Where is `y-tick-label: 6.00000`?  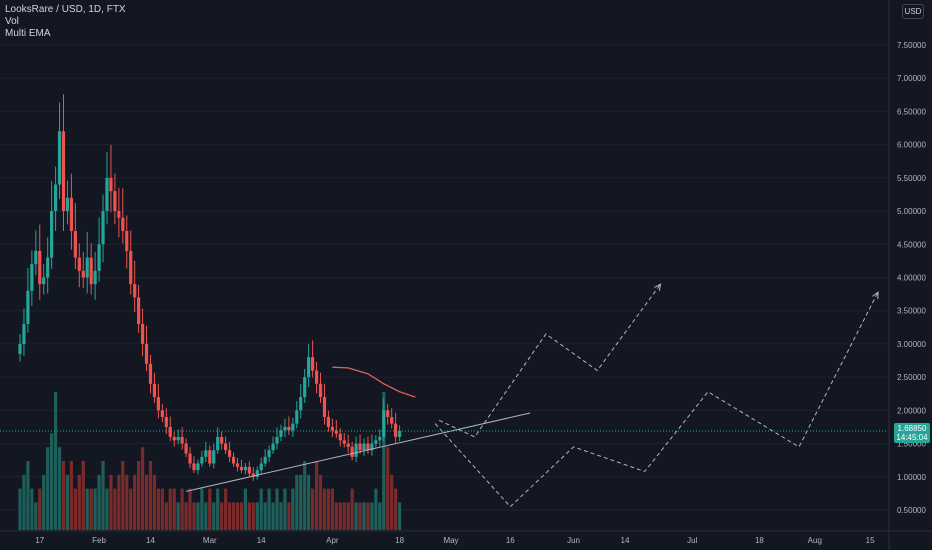
y-tick-label: 6.00000 is located at coordinates (911, 145).